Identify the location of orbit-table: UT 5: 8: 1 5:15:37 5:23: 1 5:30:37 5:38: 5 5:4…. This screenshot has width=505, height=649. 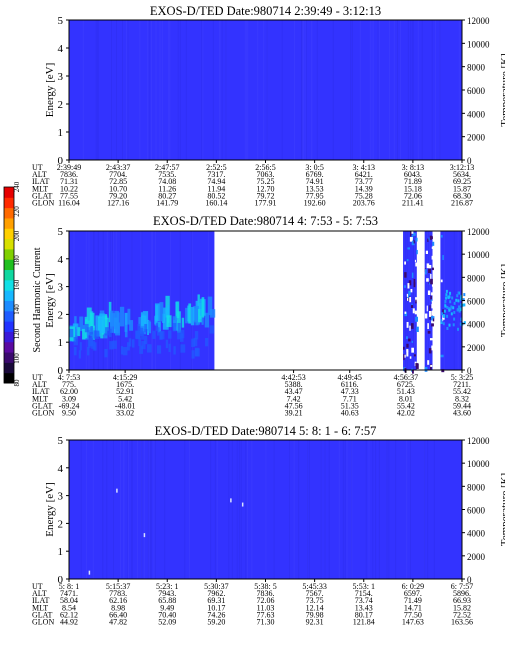
(252, 604).